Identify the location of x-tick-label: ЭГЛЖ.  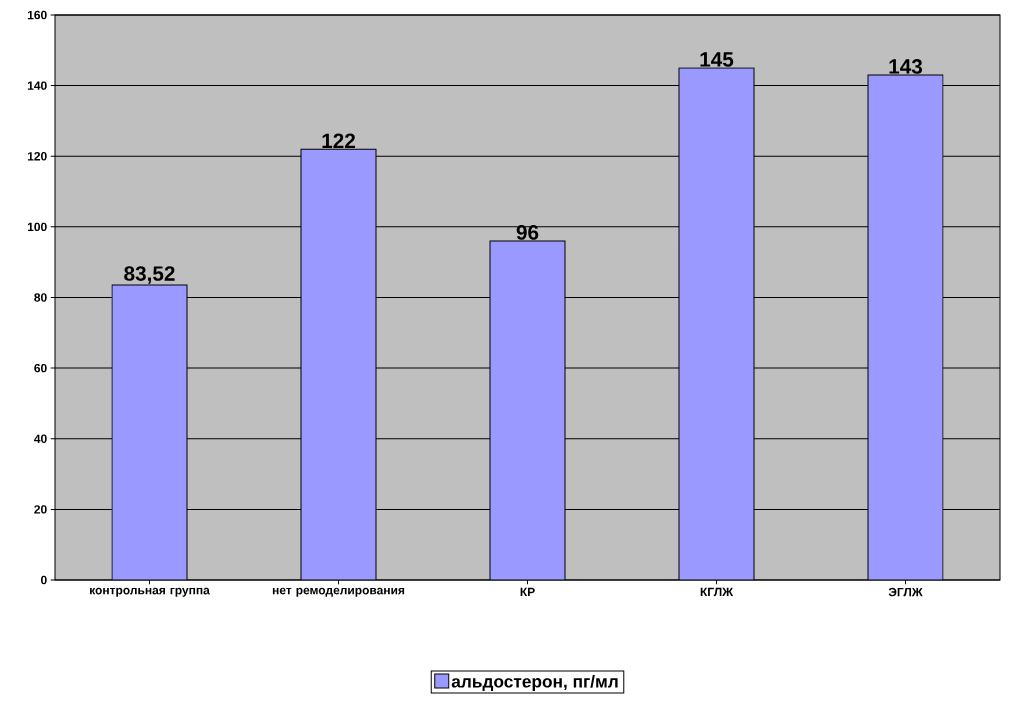
(905, 592).